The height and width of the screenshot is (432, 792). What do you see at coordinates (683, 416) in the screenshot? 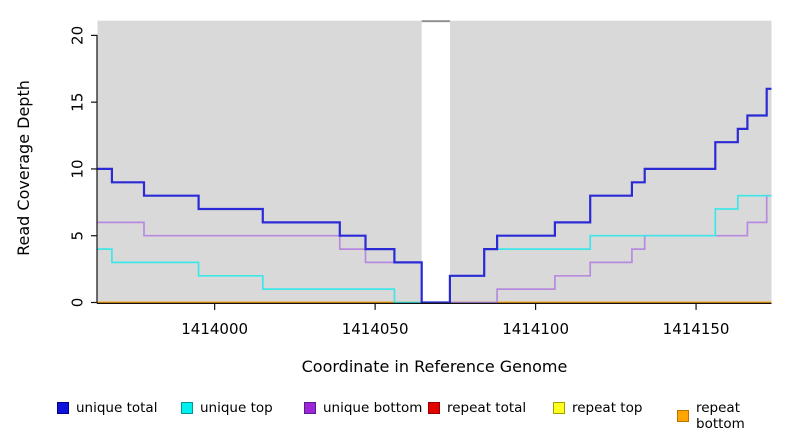
I see `legend-swatch-repeat-bottom` at bounding box center [683, 416].